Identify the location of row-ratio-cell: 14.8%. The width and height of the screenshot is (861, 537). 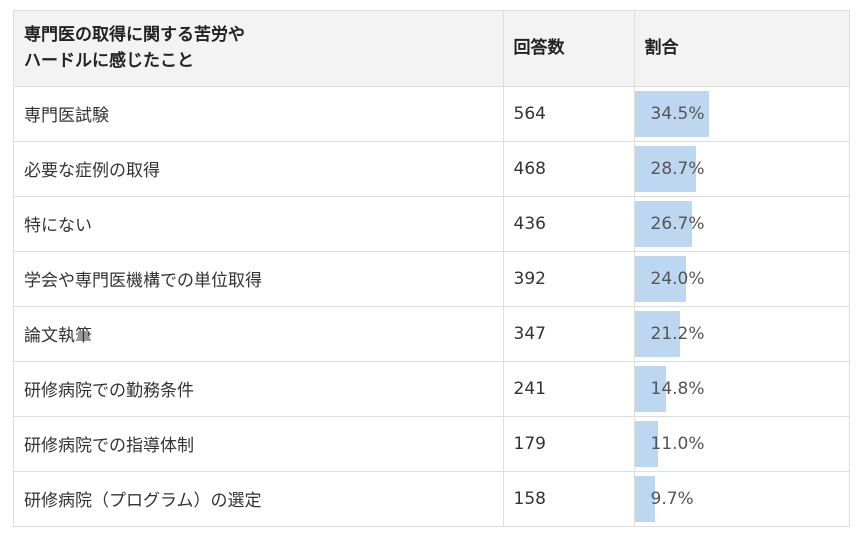
(741, 389).